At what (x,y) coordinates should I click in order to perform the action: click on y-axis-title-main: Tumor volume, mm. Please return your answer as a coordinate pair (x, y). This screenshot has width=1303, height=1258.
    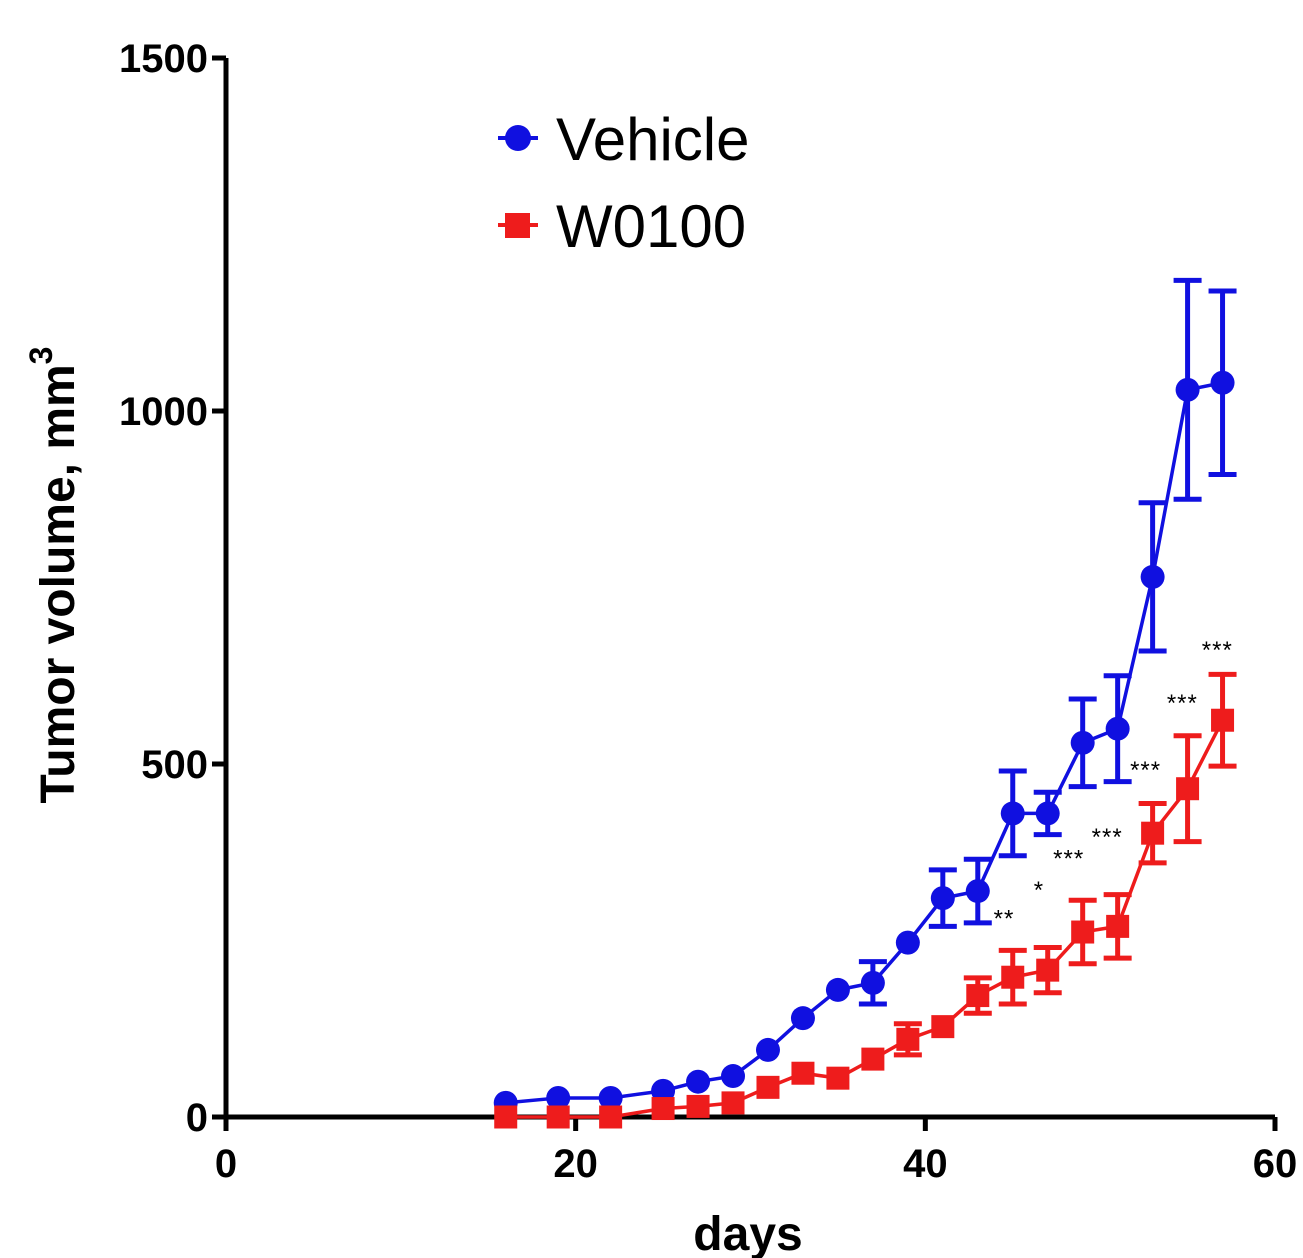
    Looking at the image, I should click on (58, 583).